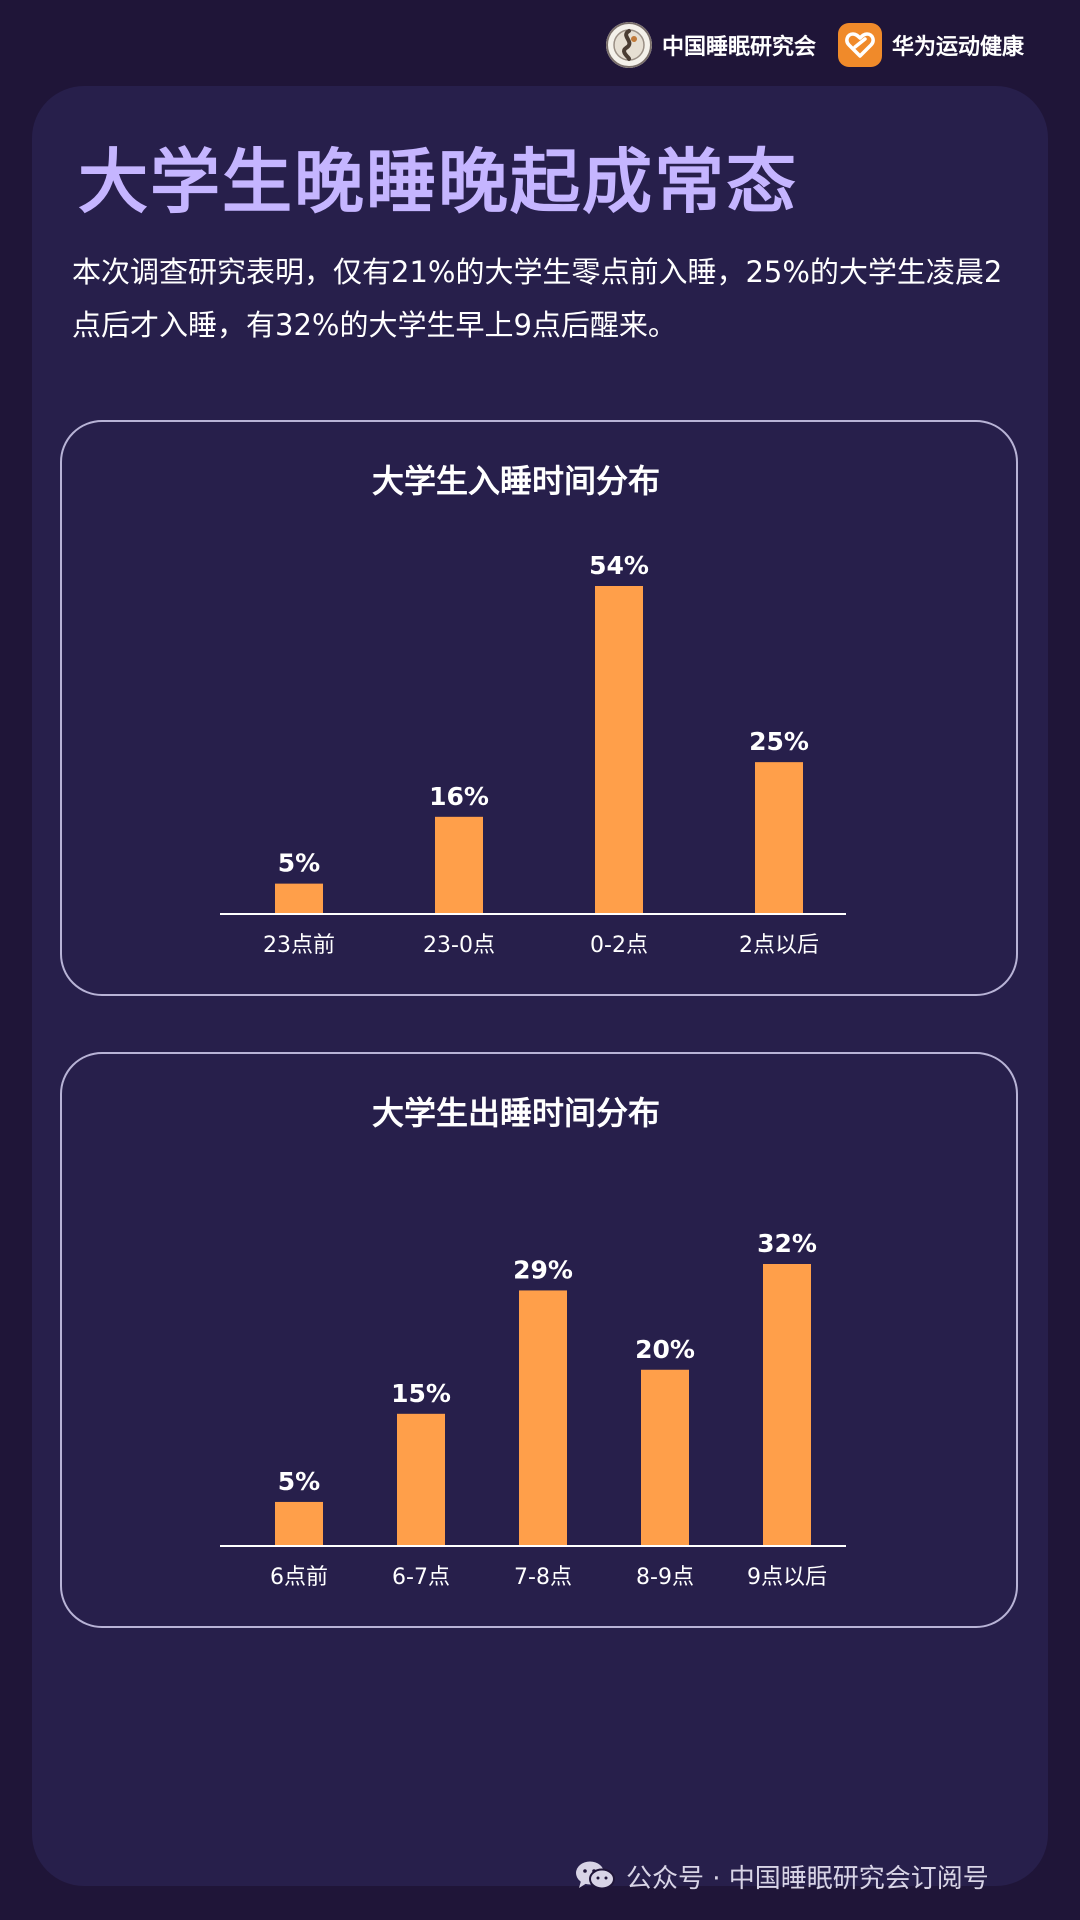 Image resolution: width=1080 pixels, height=1920 pixels. What do you see at coordinates (787, 1577) in the screenshot?
I see `category-label: 9点以后` at bounding box center [787, 1577].